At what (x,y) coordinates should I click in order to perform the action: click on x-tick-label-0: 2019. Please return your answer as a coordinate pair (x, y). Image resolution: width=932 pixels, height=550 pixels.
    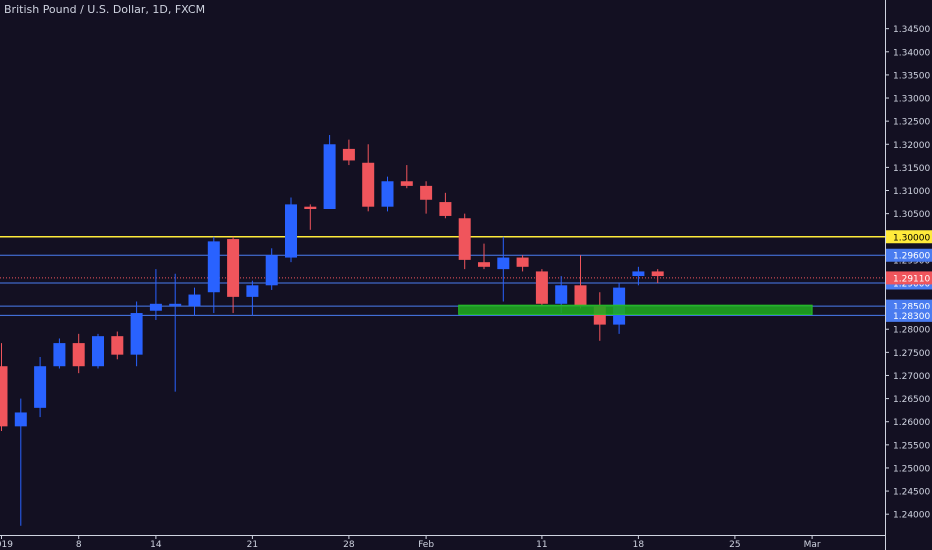
    Looking at the image, I should click on (6, 545).